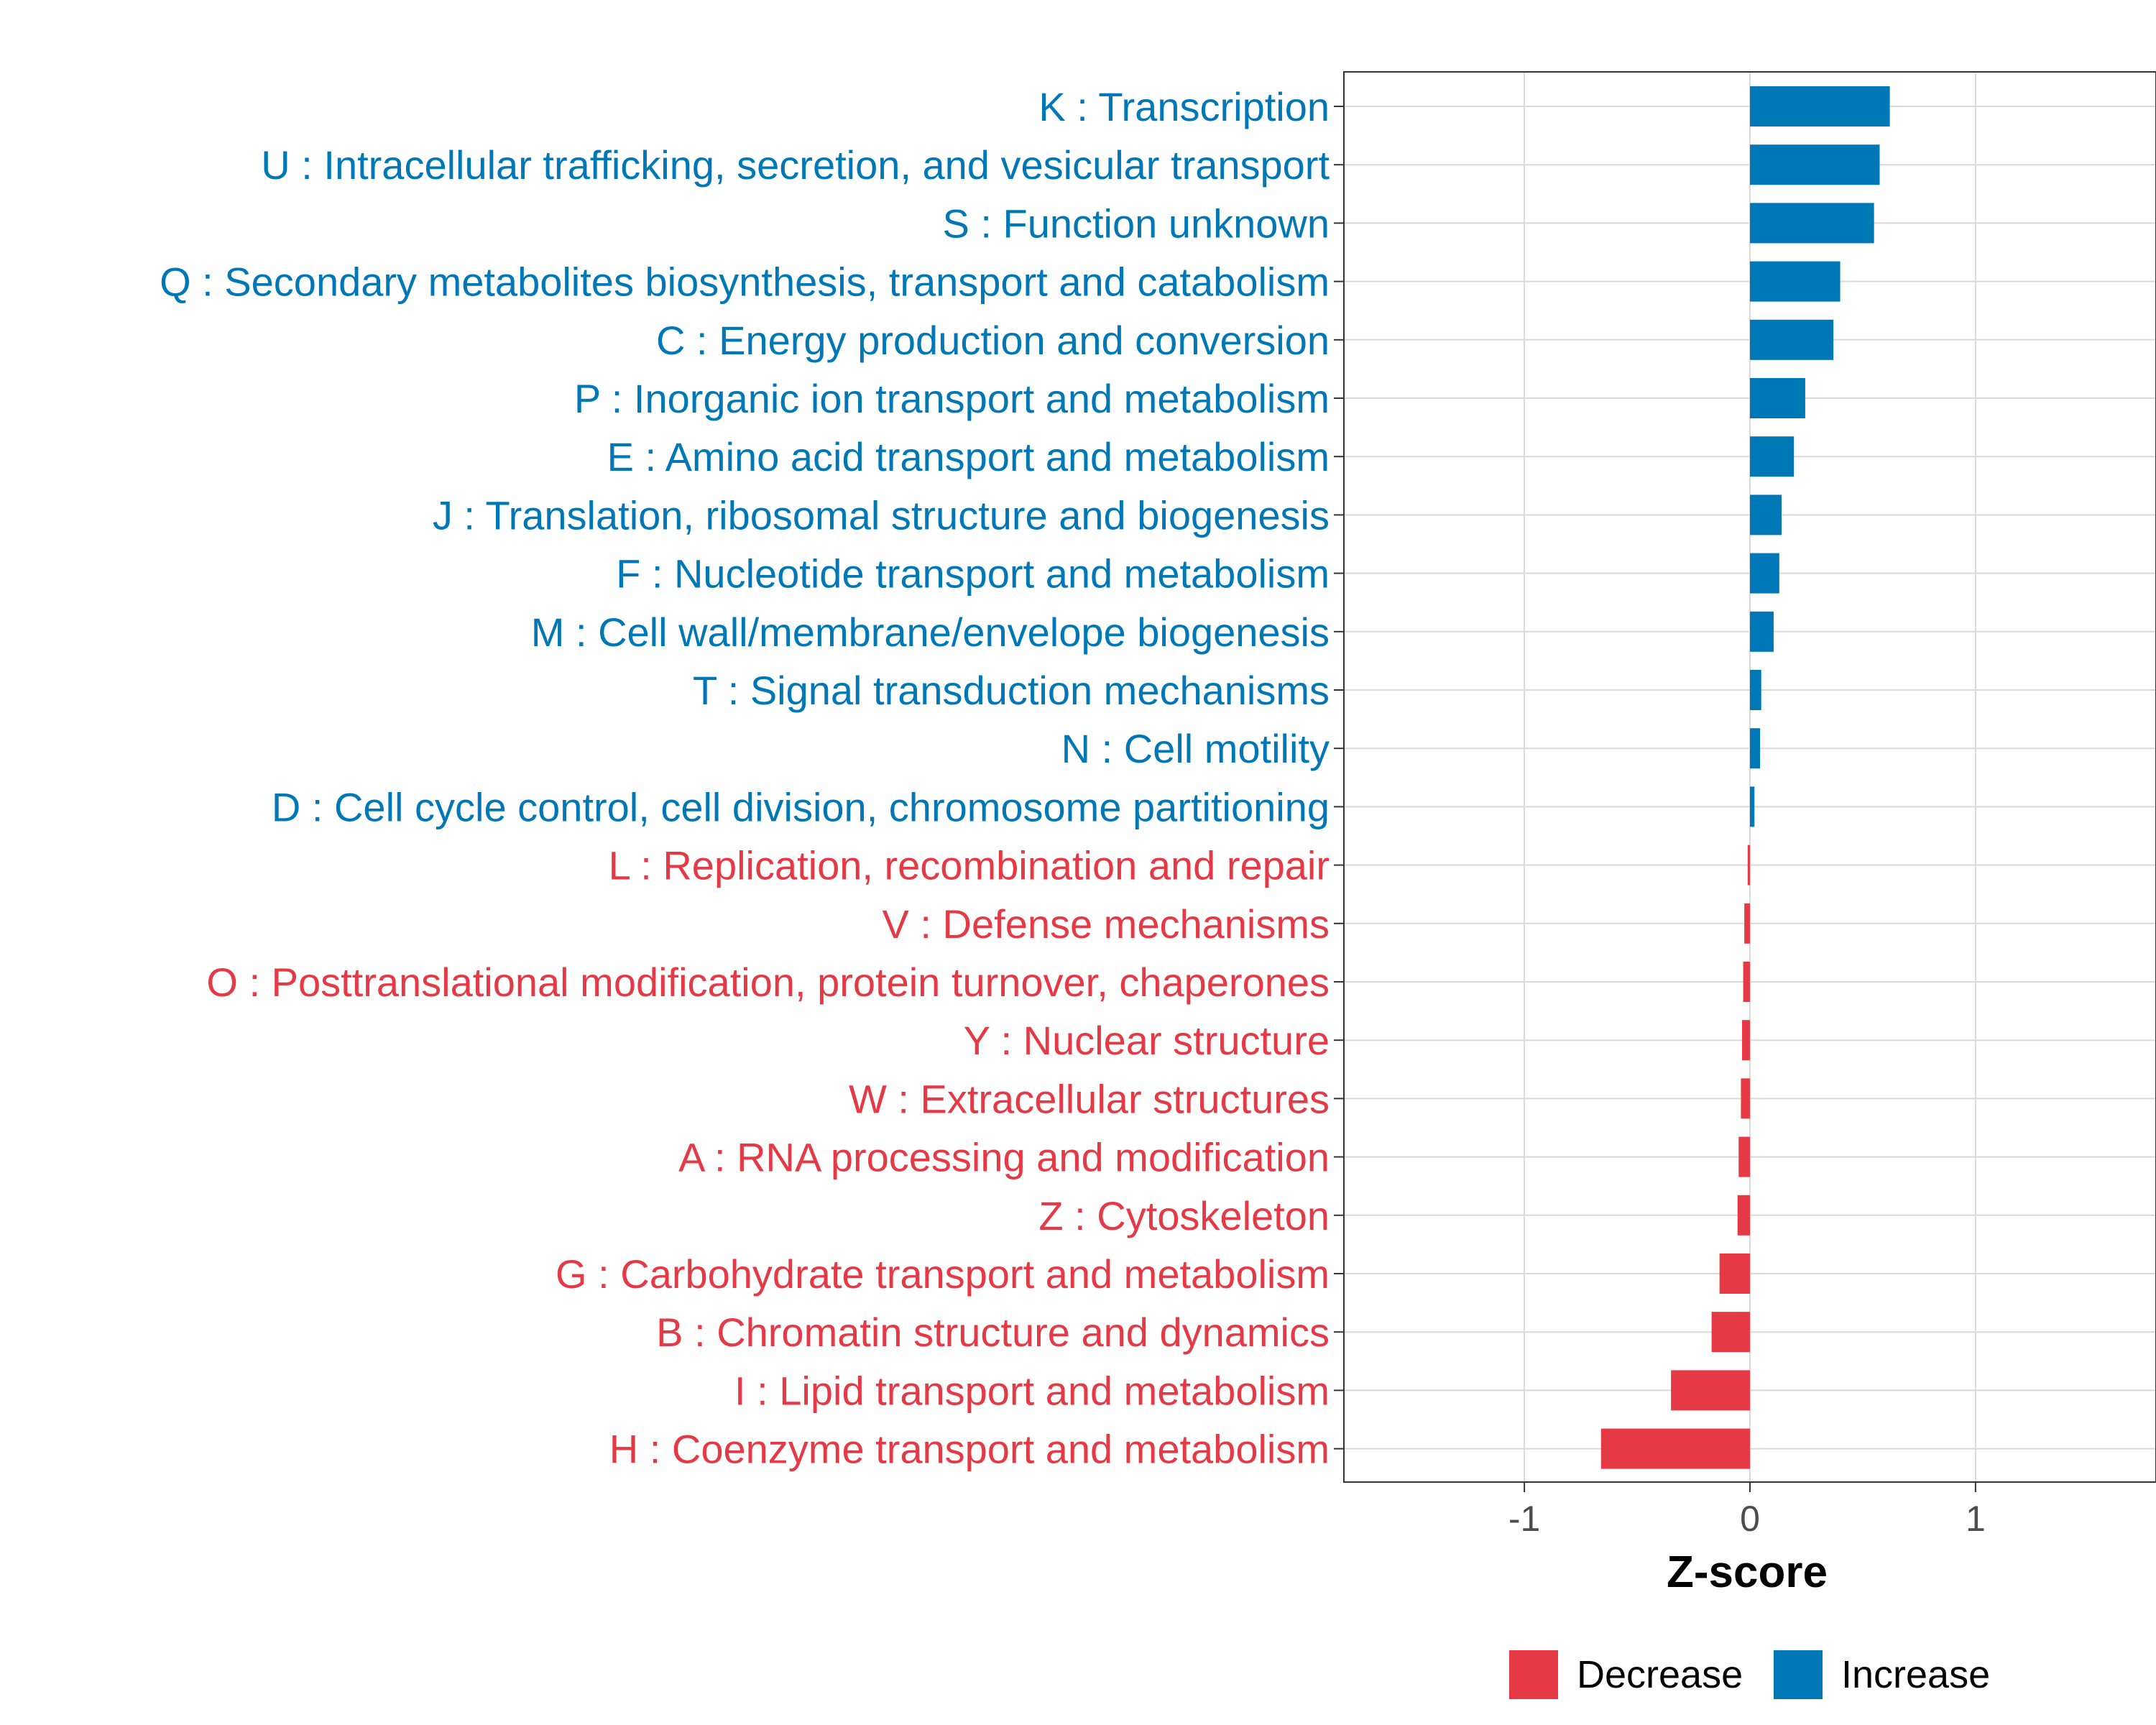  What do you see at coordinates (1750, 1519) in the screenshot?
I see `x-tick-label: 0` at bounding box center [1750, 1519].